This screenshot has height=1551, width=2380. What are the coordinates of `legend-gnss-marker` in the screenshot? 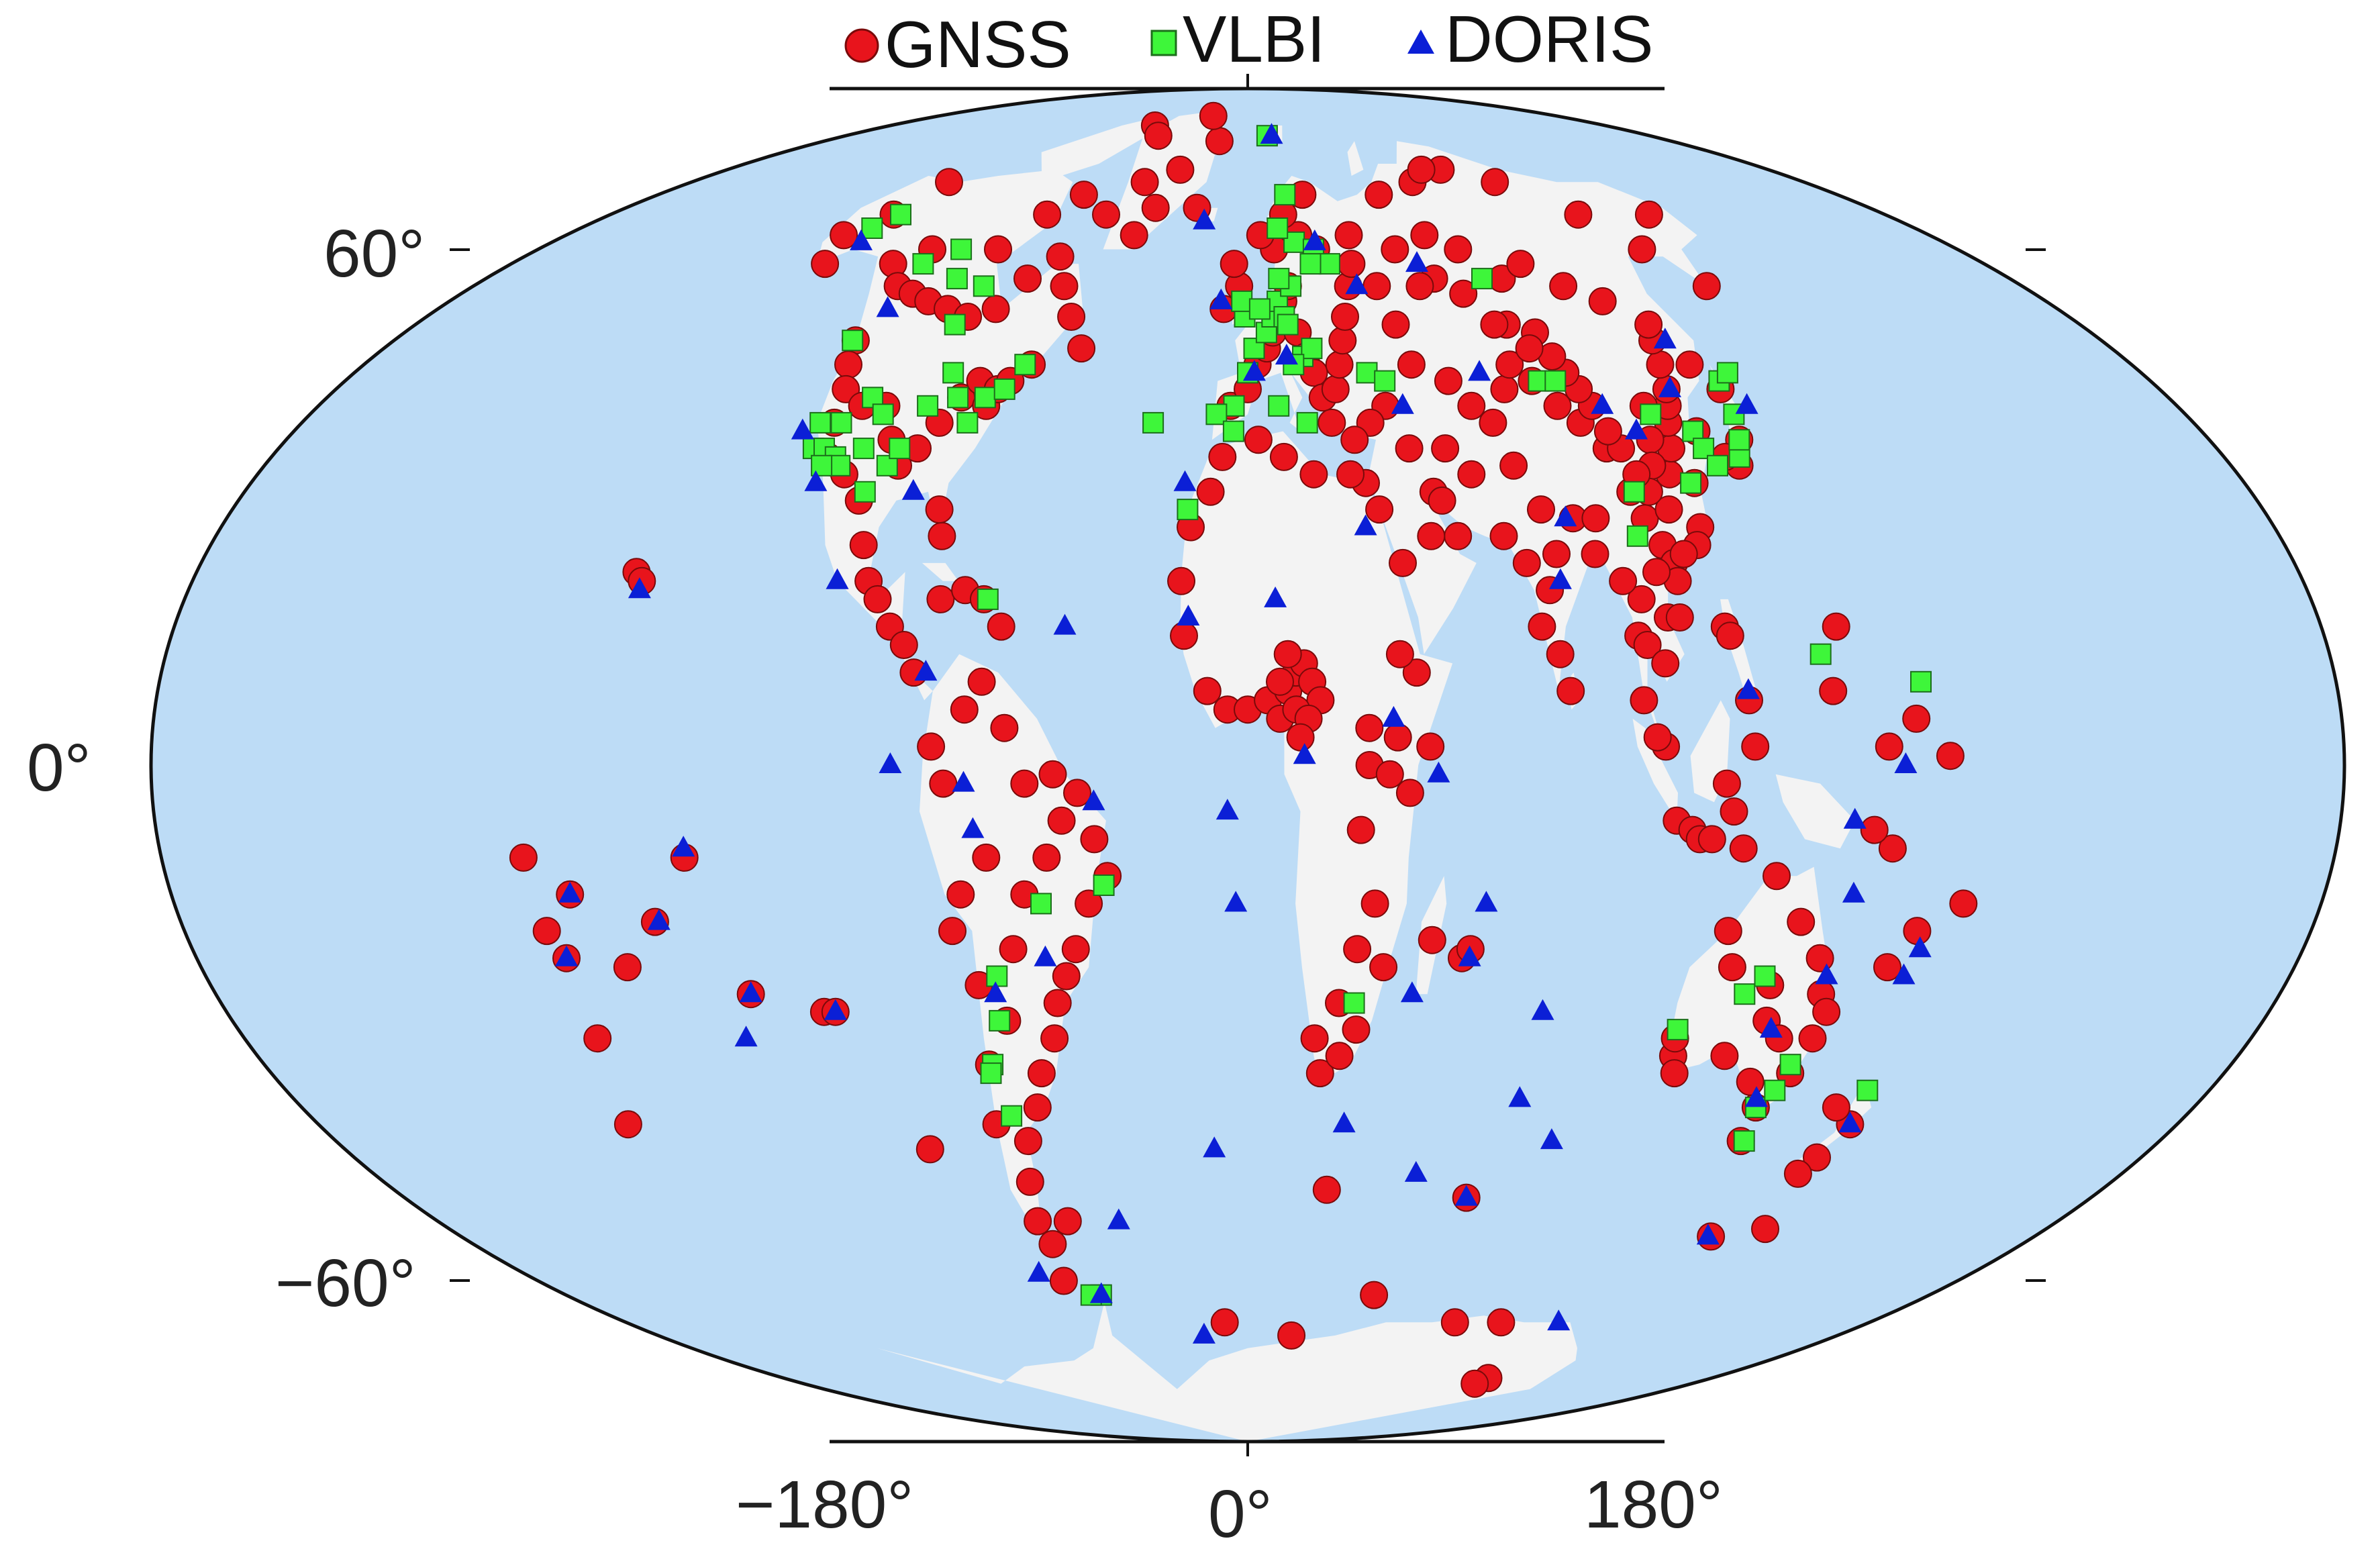 It's located at (862, 45).